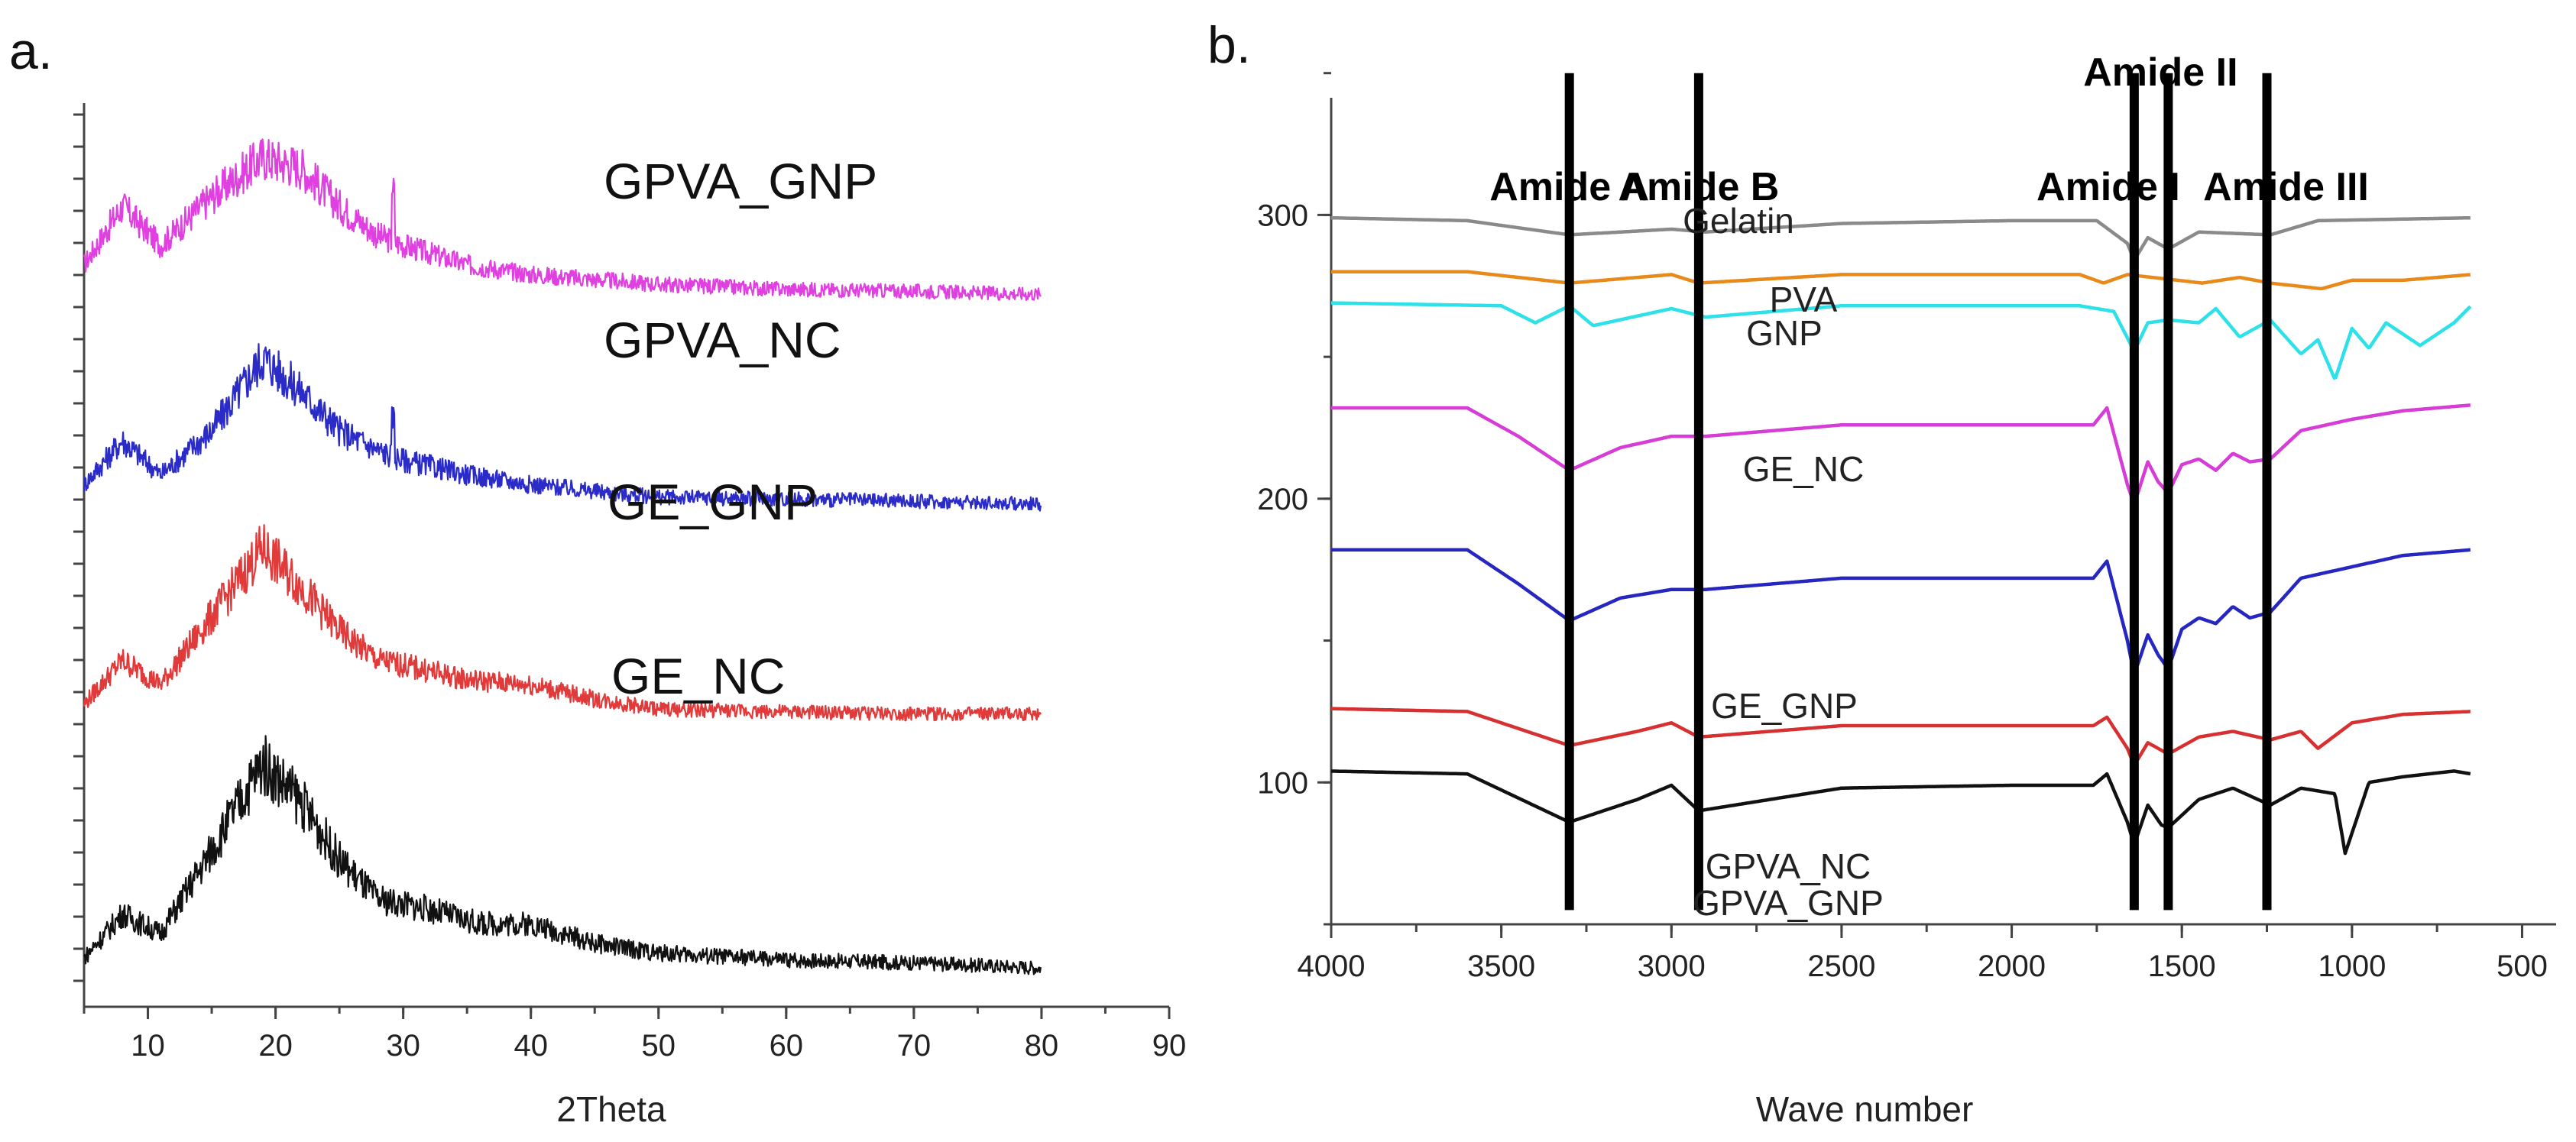 This screenshot has height=1142, width=2576. I want to click on panel-b-amide-label: Amide III, so click(2286, 187).